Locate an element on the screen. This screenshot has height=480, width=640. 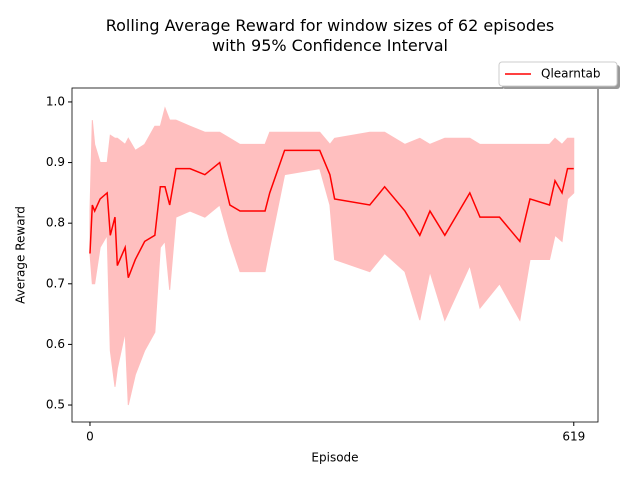
y-tick-label: 0.7 is located at coordinates (55, 283).